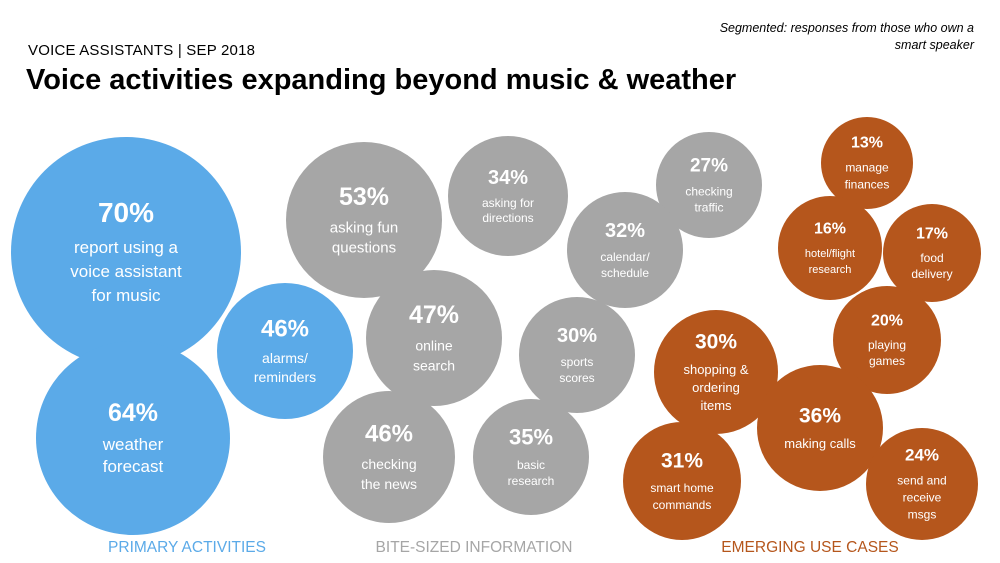  What do you see at coordinates (577, 362) in the screenshot?
I see `bubble-activity-label: sports` at bounding box center [577, 362].